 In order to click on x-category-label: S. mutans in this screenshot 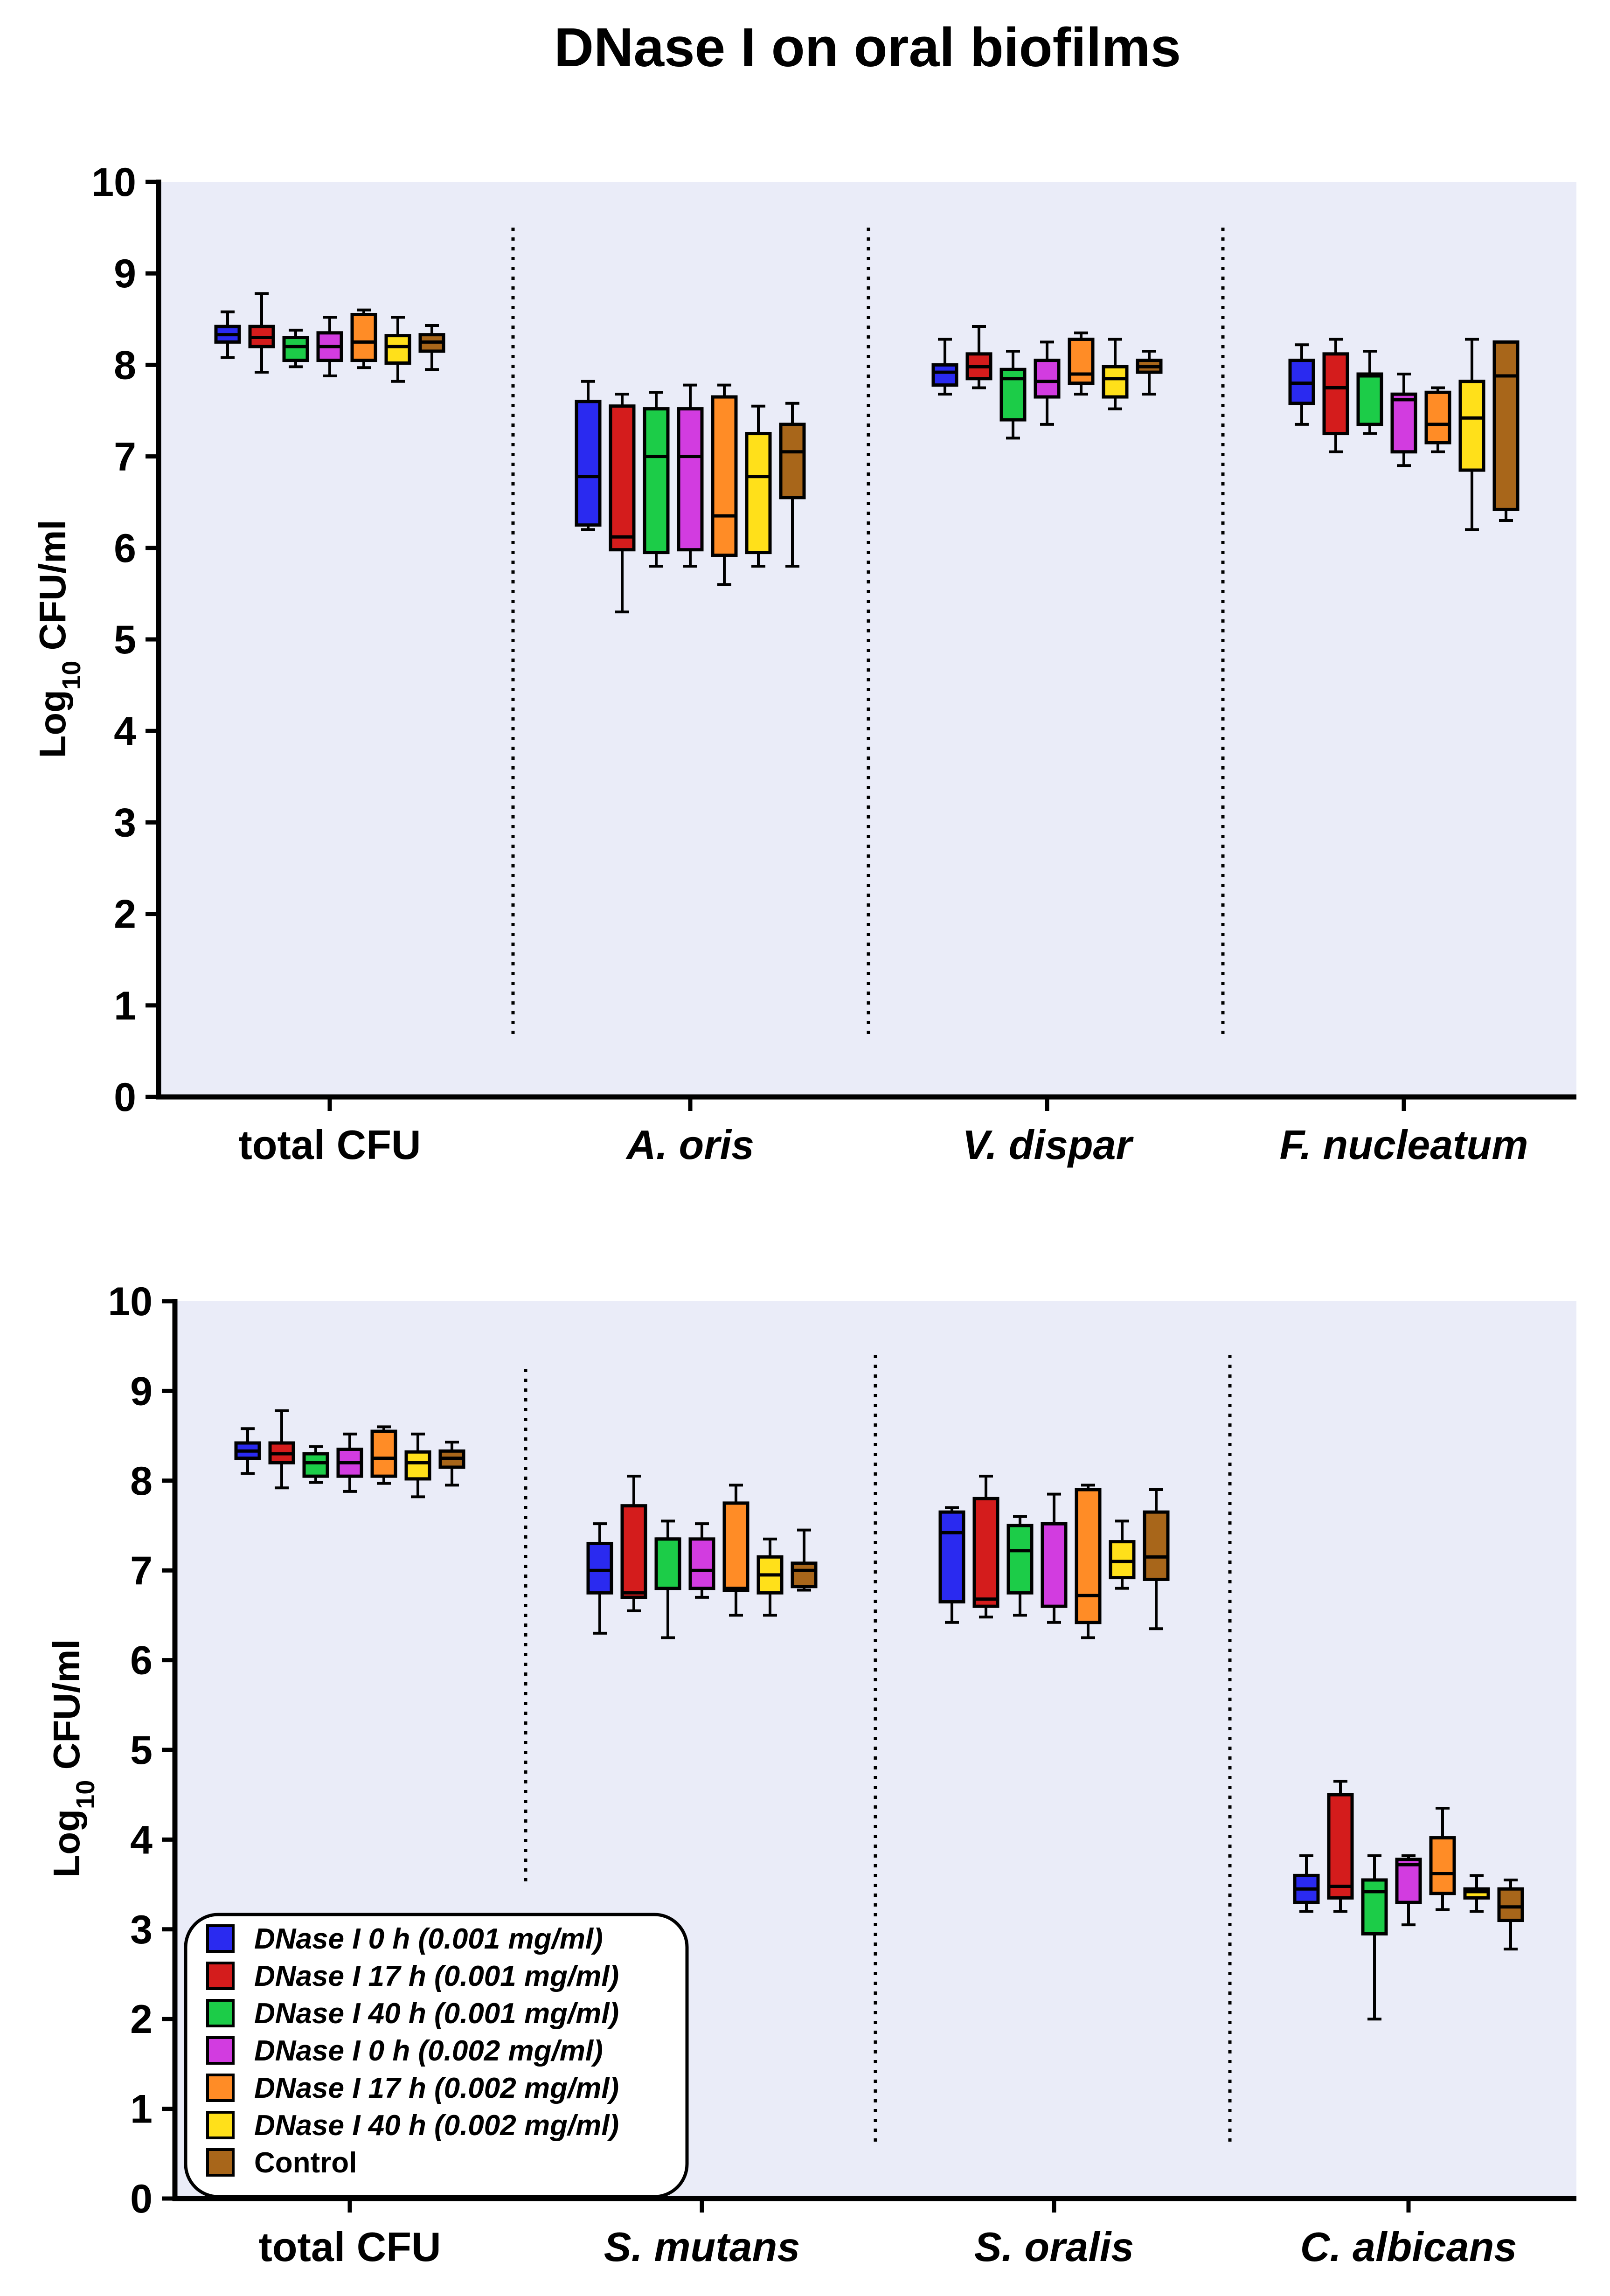, I will do `click(702, 2247)`.